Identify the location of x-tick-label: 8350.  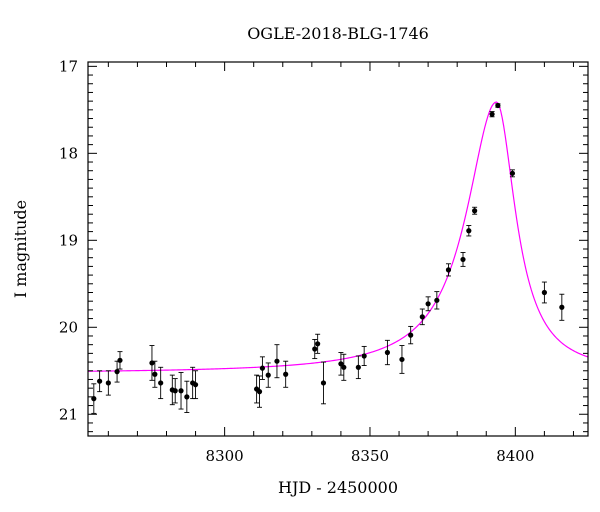
(370, 456).